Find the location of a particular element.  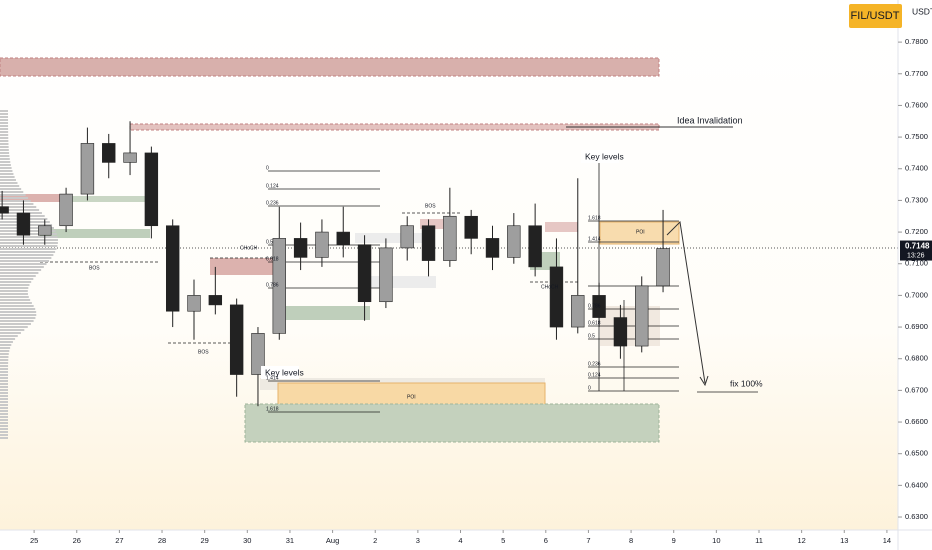

fib-label: 0.618 is located at coordinates (272, 259).